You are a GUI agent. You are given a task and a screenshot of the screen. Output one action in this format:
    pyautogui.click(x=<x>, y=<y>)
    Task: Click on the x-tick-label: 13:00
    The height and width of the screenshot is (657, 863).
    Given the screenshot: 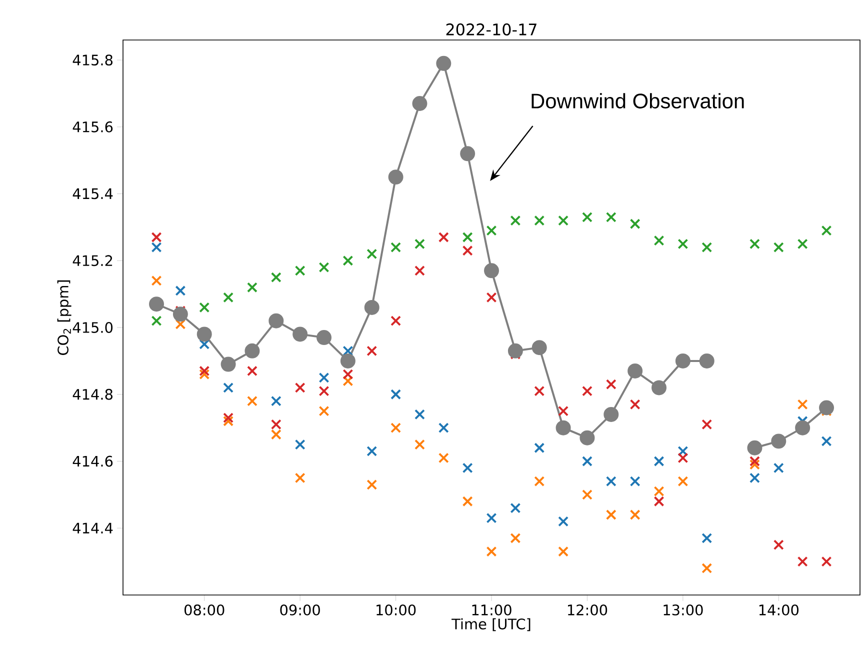 What is the action you would take?
    pyautogui.click(x=683, y=610)
    